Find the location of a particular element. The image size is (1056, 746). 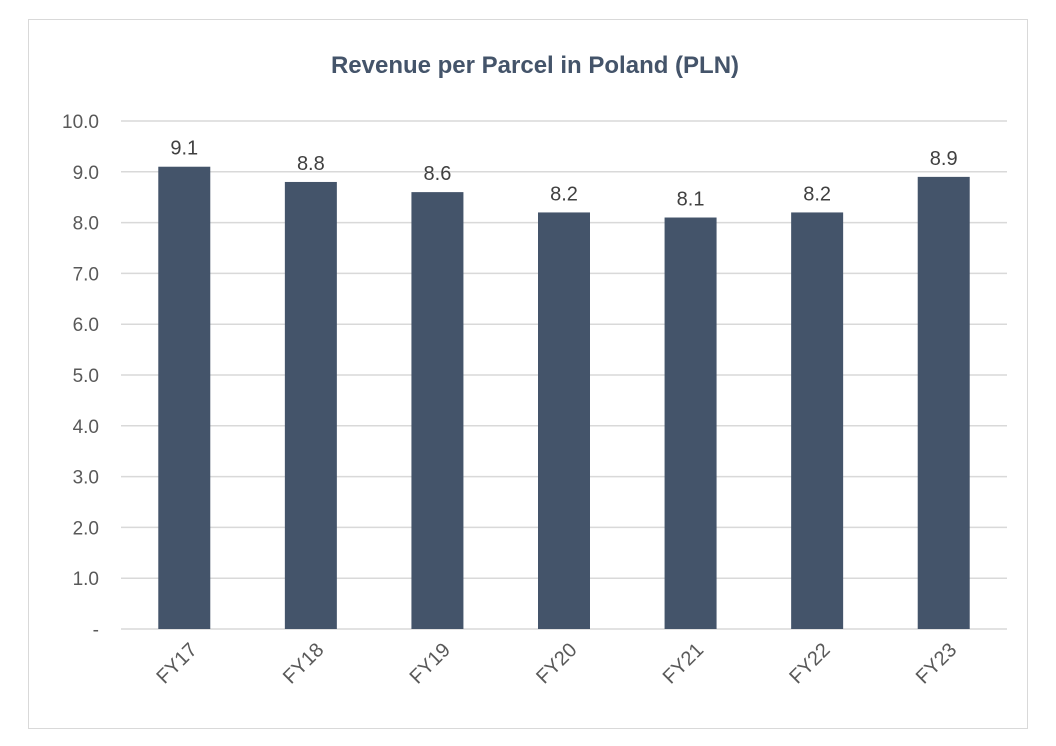

y-tick-label: 8.0 is located at coordinates (86, 224).